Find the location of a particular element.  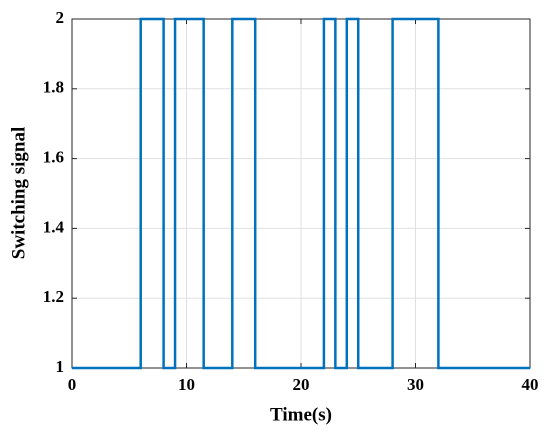

y-tick-label: 1 is located at coordinates (60, 366).